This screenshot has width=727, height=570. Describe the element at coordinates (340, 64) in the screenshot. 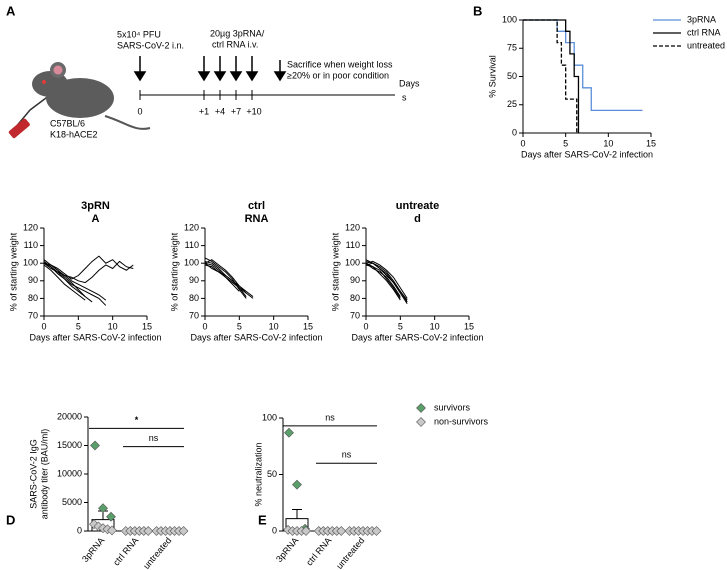

I see `step-label: Sacrifice when weight loss` at that location.